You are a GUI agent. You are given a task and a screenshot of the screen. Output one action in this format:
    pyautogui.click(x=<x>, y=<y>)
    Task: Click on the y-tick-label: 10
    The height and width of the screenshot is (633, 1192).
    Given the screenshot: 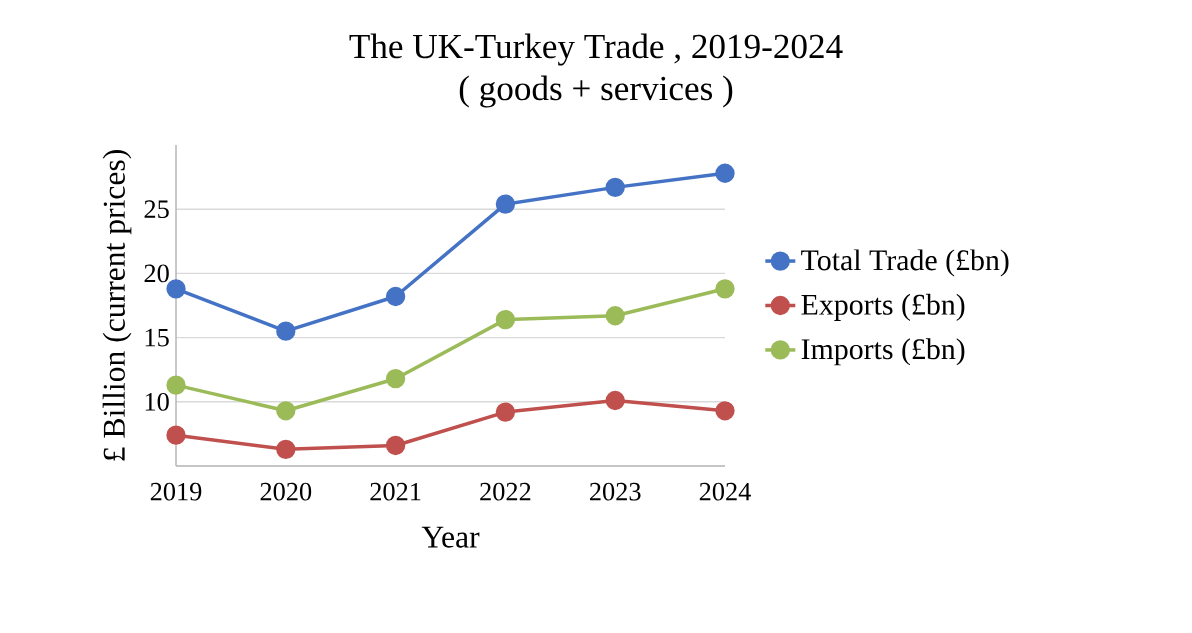 What is the action you would take?
    pyautogui.click(x=157, y=401)
    